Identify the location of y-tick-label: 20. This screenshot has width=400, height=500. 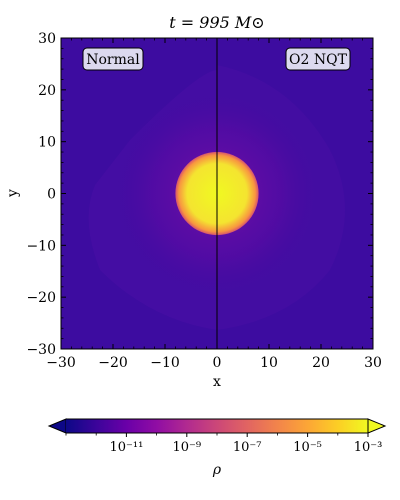
(47, 91).